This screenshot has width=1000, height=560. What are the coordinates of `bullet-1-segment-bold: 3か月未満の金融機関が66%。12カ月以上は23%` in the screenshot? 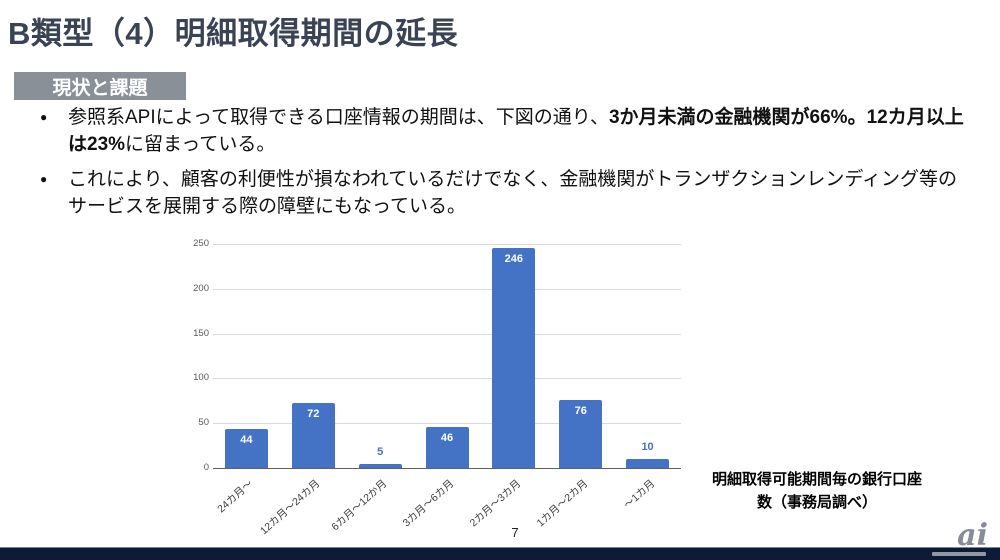 It's located at (516, 131).